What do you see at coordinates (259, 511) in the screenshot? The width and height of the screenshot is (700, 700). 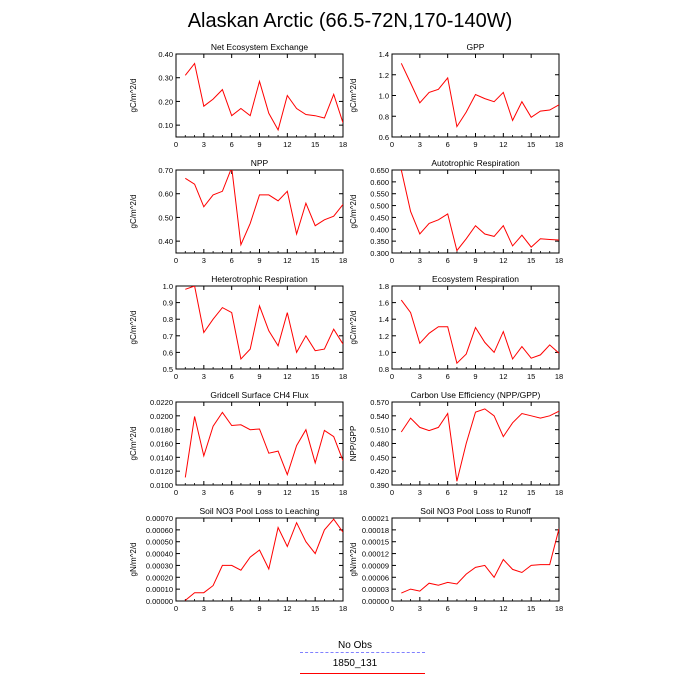 I see `chart-title: Soil NO3 Pool Loss to Leaching` at bounding box center [259, 511].